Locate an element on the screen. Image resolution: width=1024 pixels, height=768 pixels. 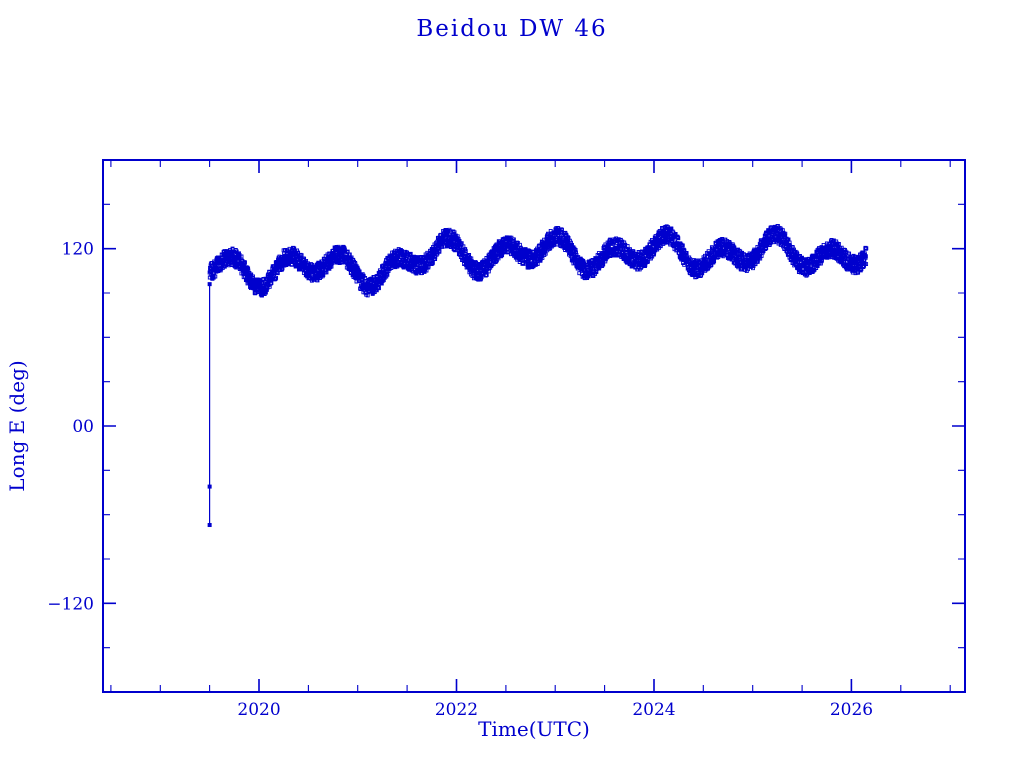
y-tick-label: 00 is located at coordinates (83, 427).